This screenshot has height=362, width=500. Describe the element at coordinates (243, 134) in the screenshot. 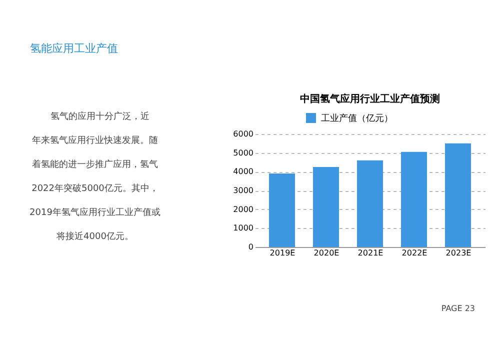

I see `y-tick-label: 6000` at that location.